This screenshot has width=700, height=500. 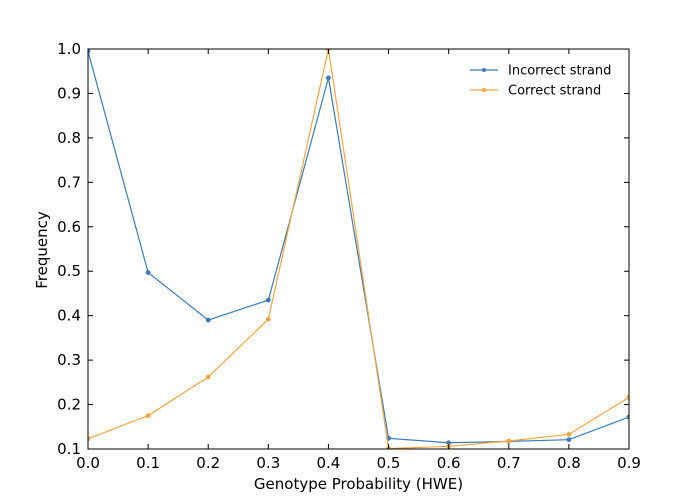 What do you see at coordinates (69, 227) in the screenshot?
I see `y-tick-label: 0.6` at bounding box center [69, 227].